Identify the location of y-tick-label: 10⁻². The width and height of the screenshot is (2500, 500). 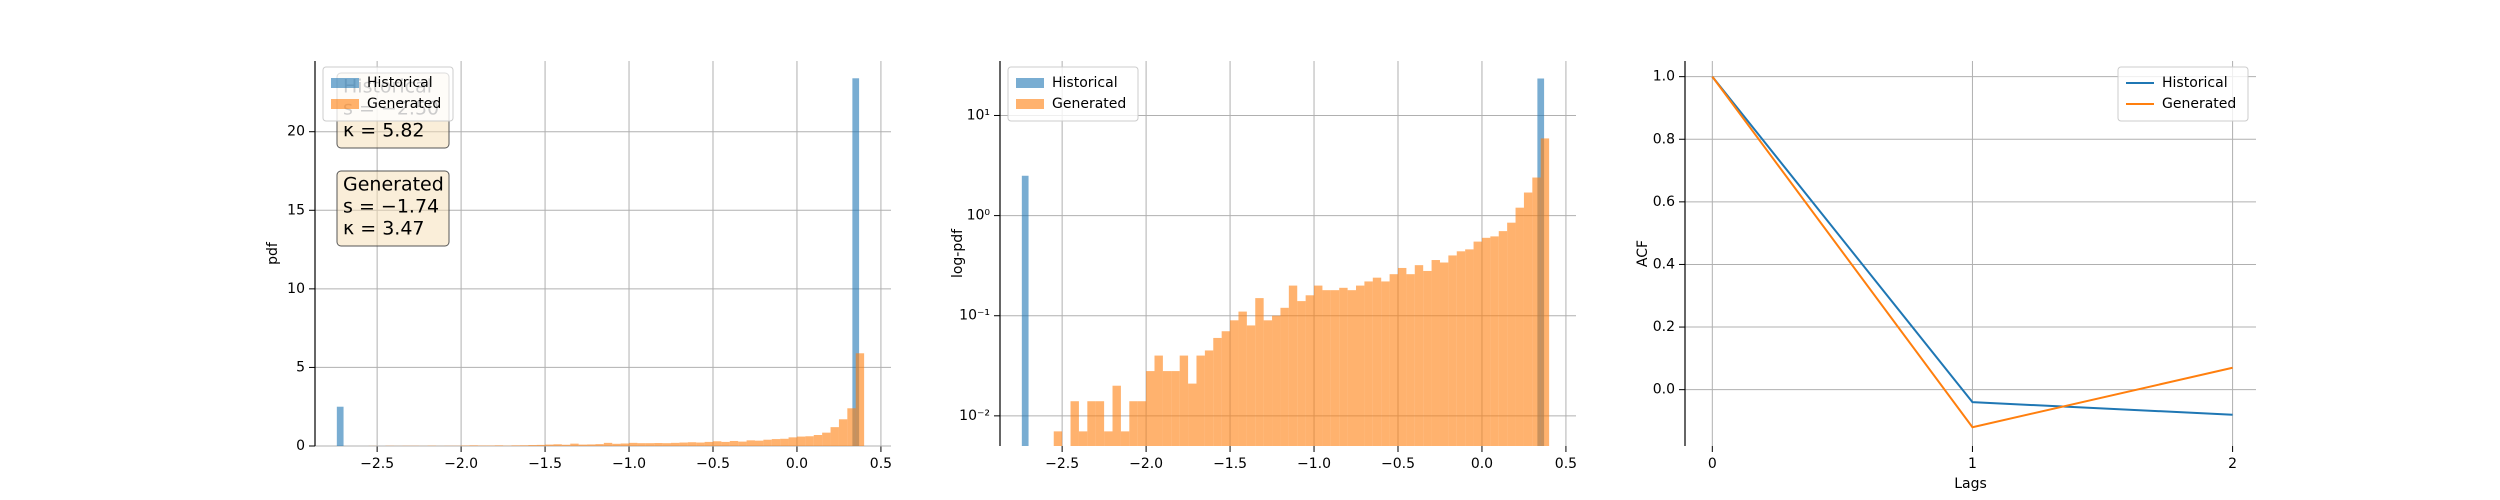
(974, 416).